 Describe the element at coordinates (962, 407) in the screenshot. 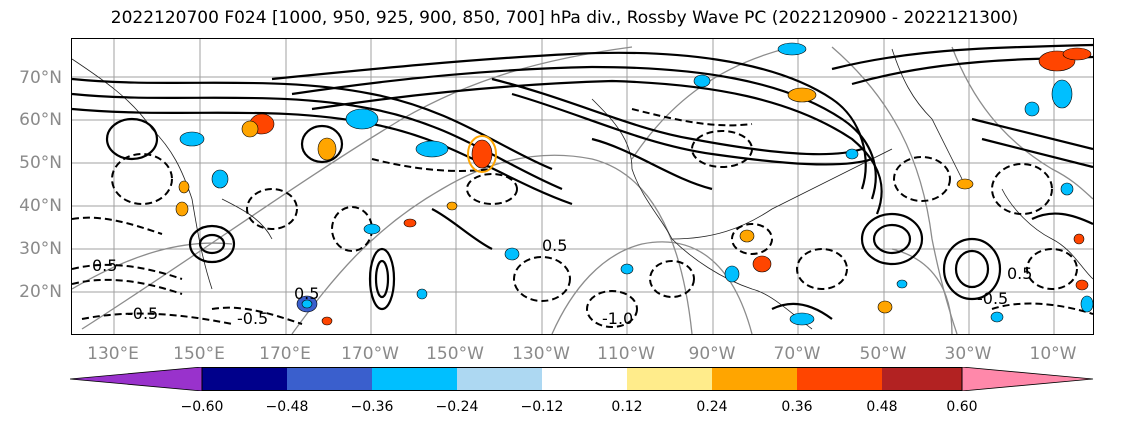

I see `colorbar-tick-label: 0.60` at that location.